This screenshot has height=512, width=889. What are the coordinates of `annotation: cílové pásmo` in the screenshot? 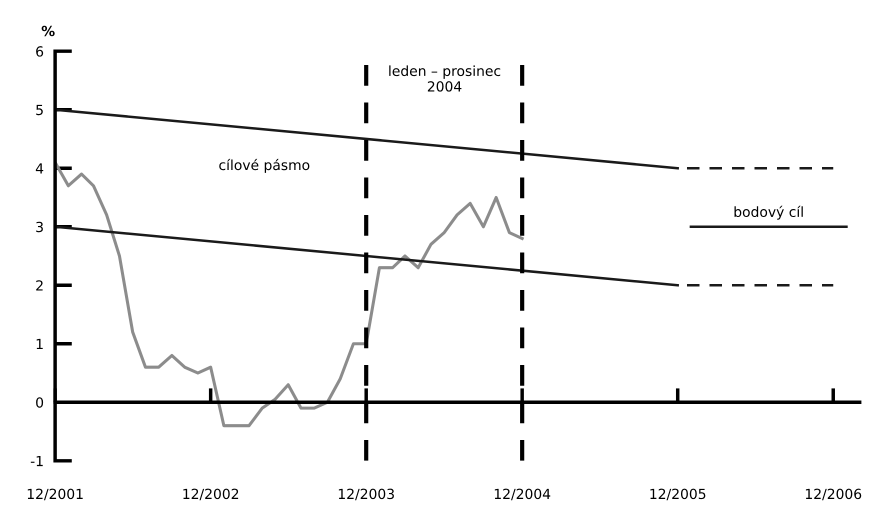 It's located at (264, 165).